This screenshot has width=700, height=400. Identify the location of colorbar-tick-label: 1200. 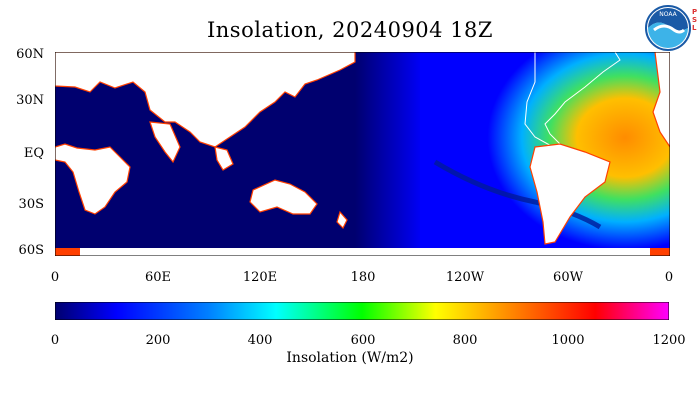
(669, 340).